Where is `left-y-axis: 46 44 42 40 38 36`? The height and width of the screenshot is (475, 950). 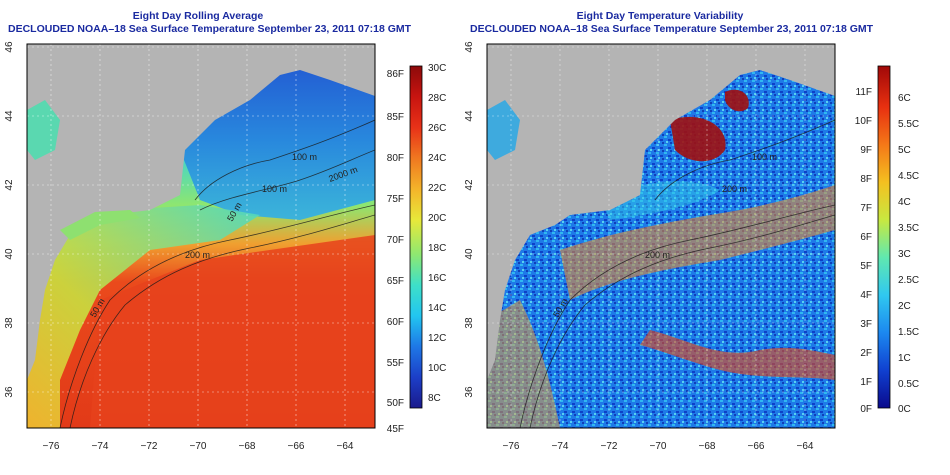
left-y-axis: 46 44 42 40 38 36 is located at coordinates (9, 219).